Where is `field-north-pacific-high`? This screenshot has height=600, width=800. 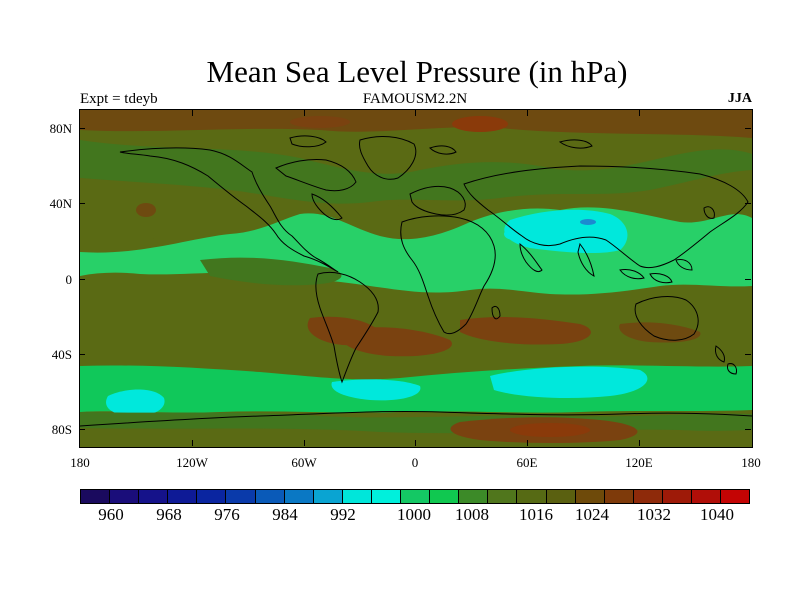 field-north-pacific-high is located at coordinates (177, 210).